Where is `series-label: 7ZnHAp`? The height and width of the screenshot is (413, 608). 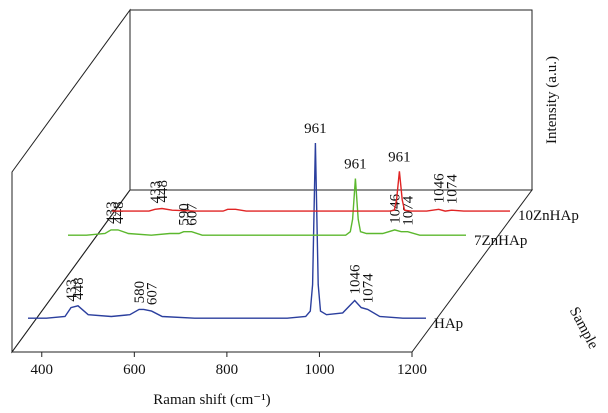 series-label: 7ZnHAp is located at coordinates (500, 241).